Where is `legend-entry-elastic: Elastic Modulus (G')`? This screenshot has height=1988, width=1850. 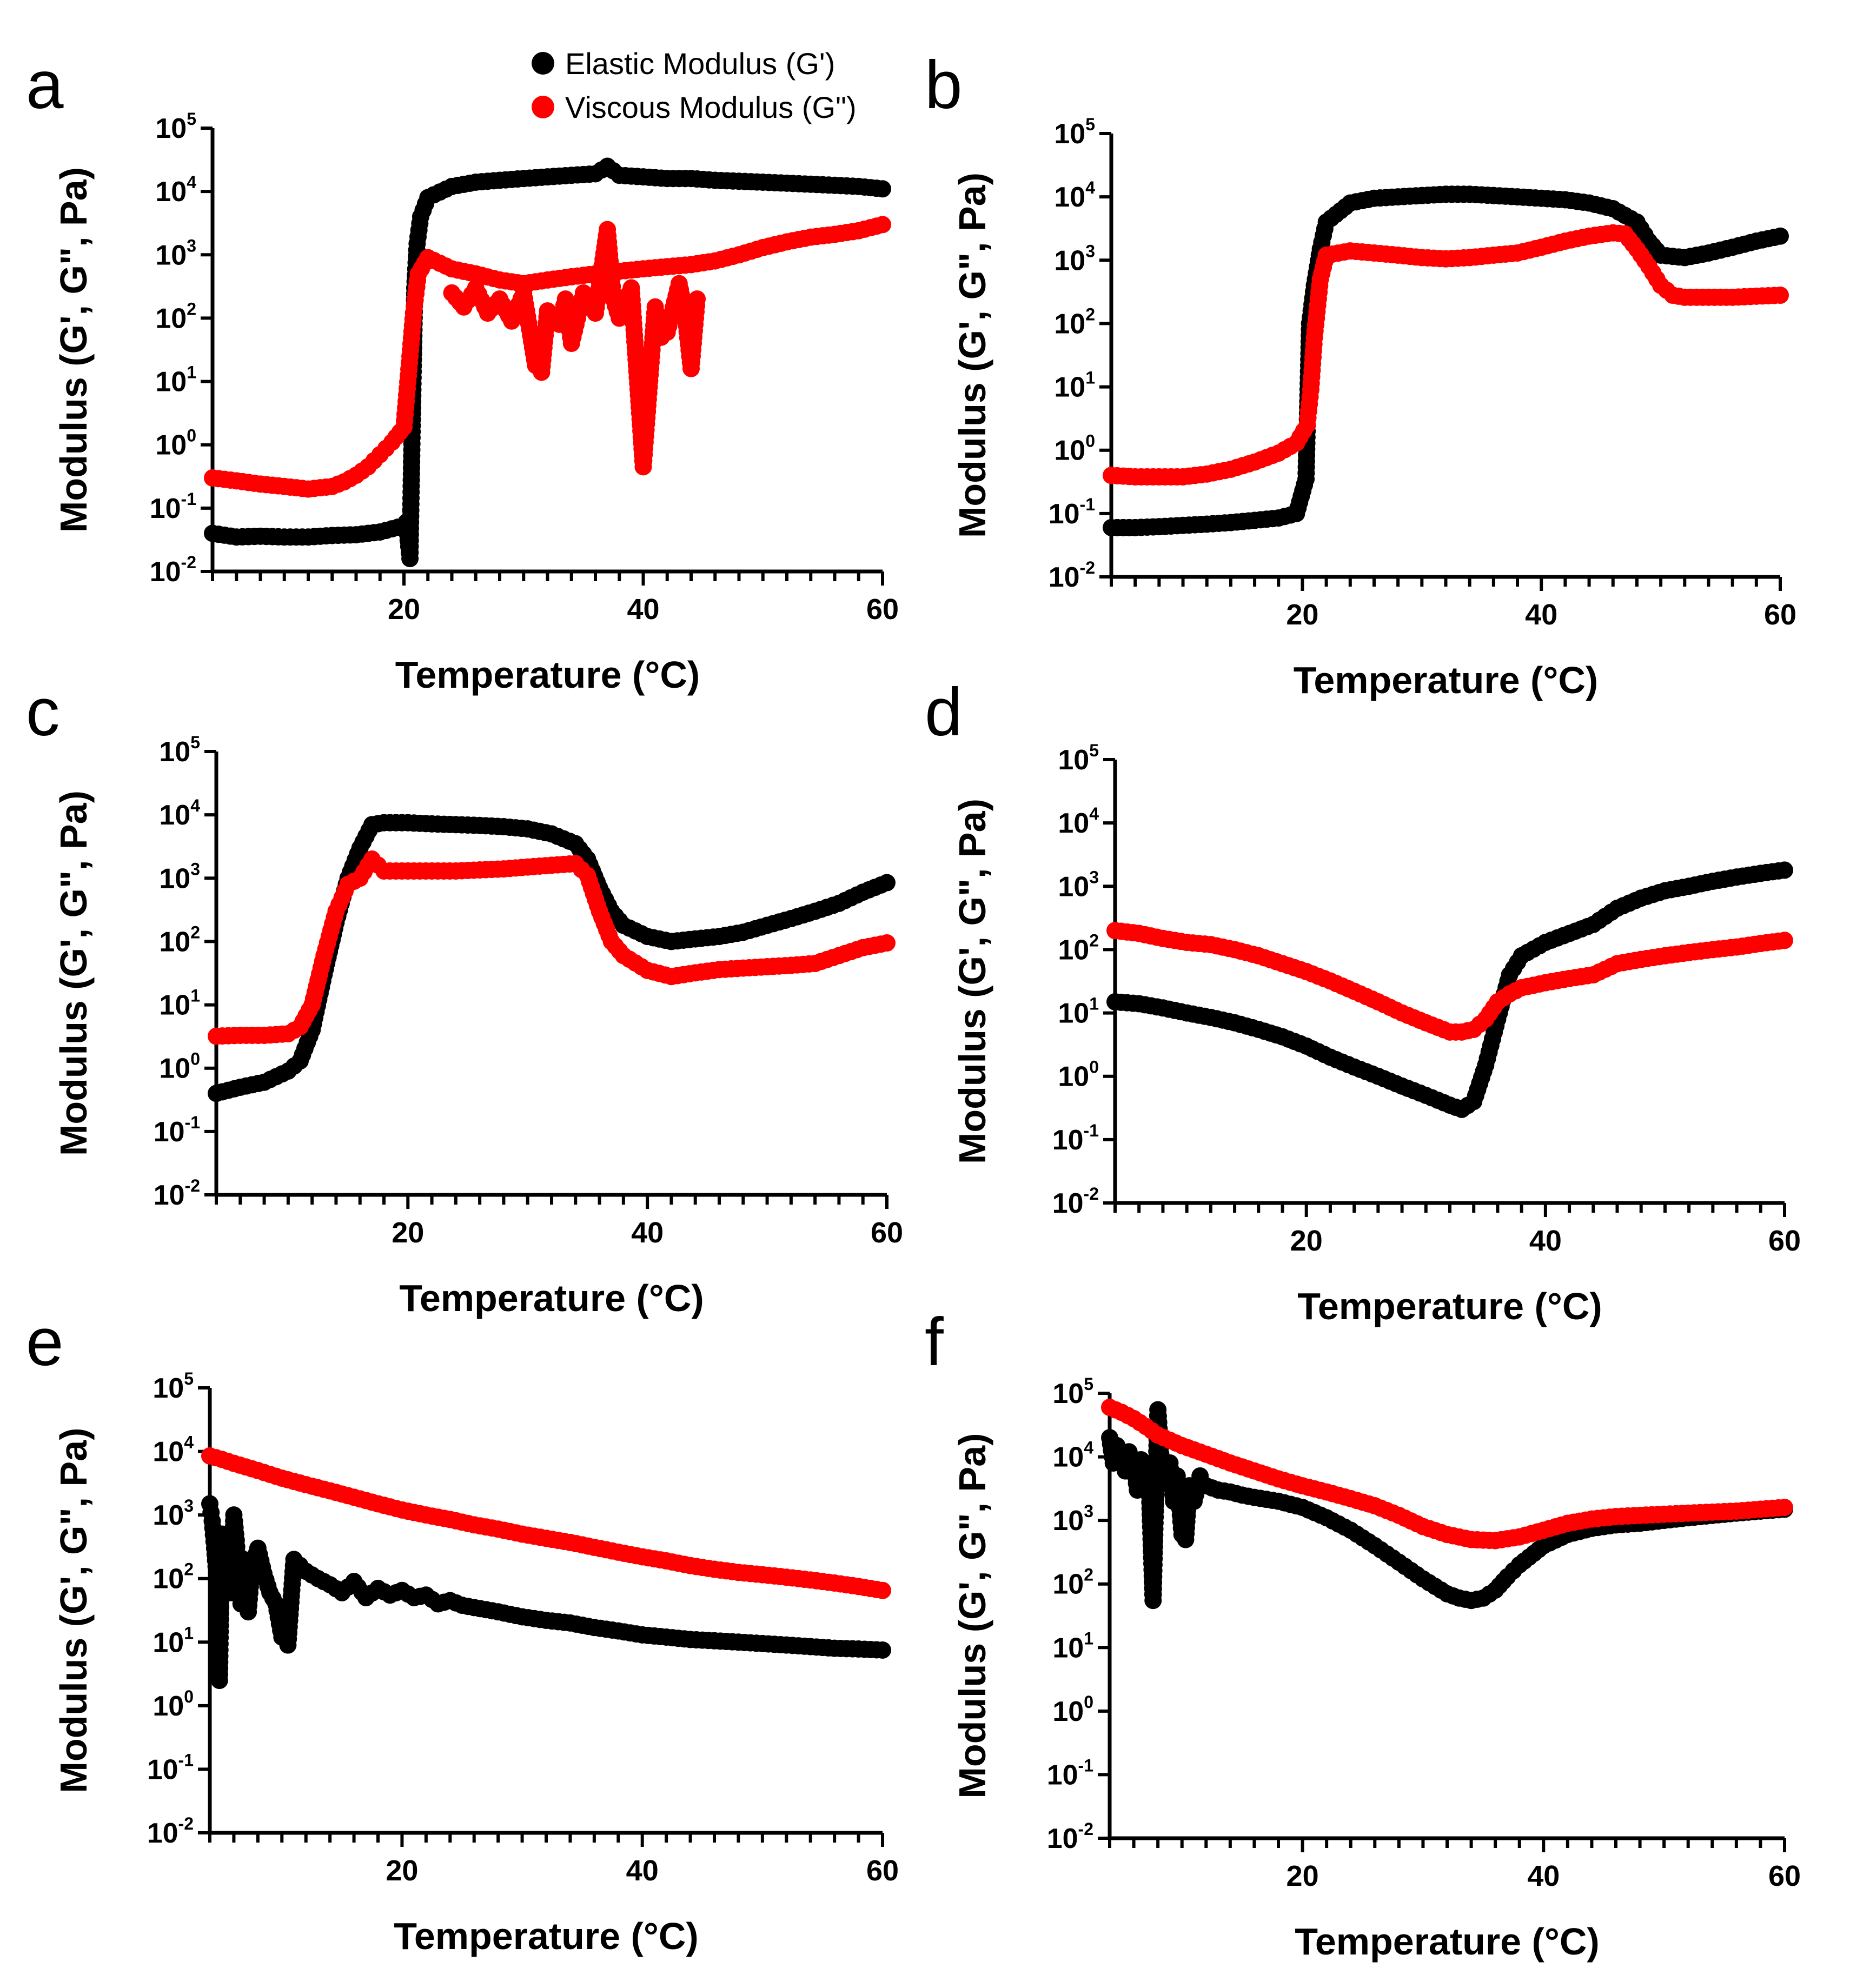
legend-entry-elastic: Elastic Modulus (G') is located at coordinates (683, 64).